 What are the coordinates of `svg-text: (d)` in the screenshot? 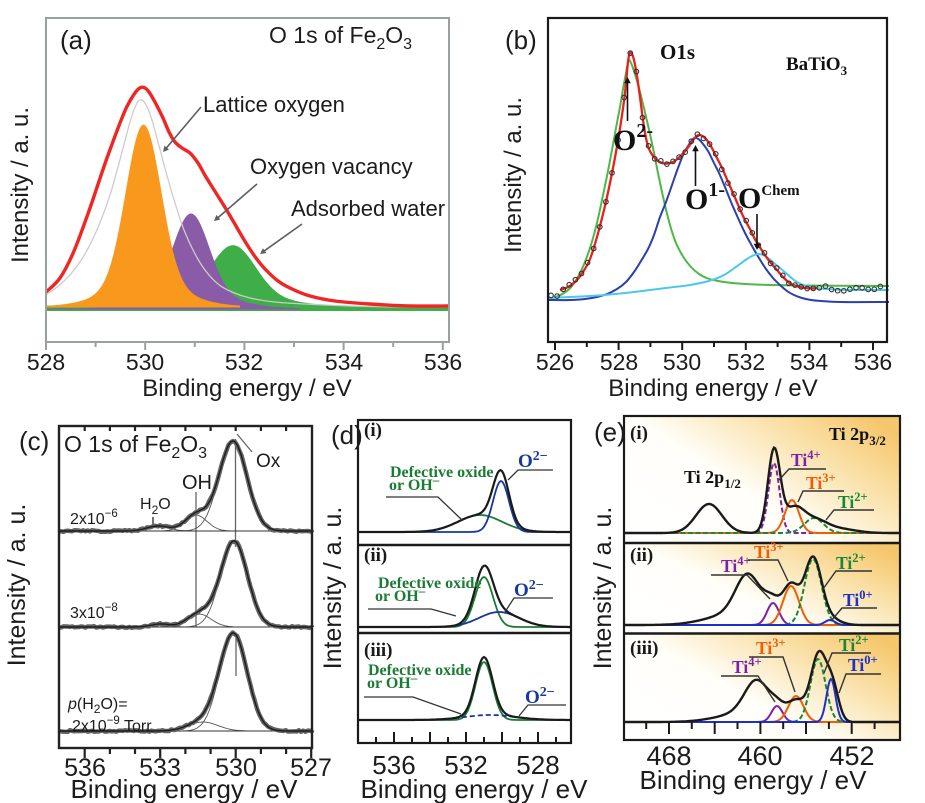 It's located at (347, 435).